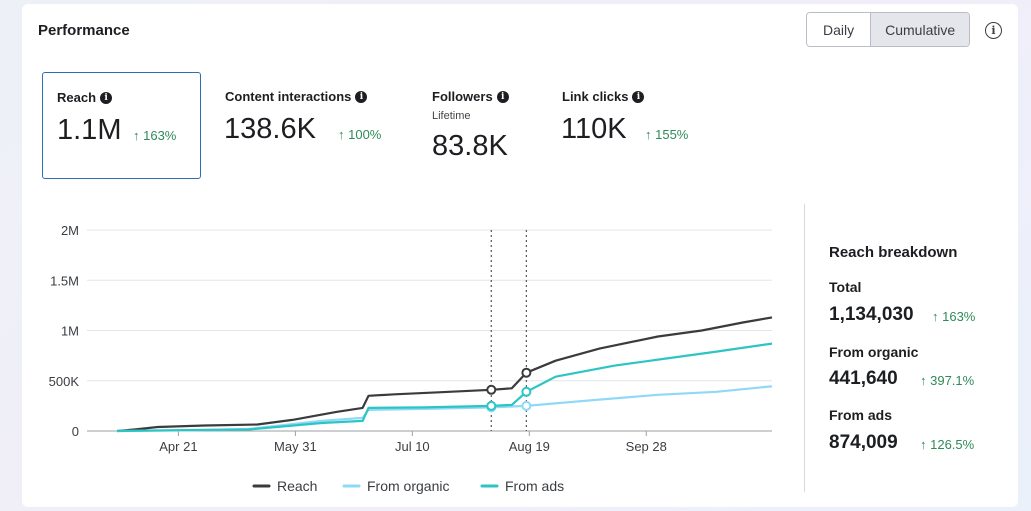  I want to click on metric-value: 110K, so click(594, 129).